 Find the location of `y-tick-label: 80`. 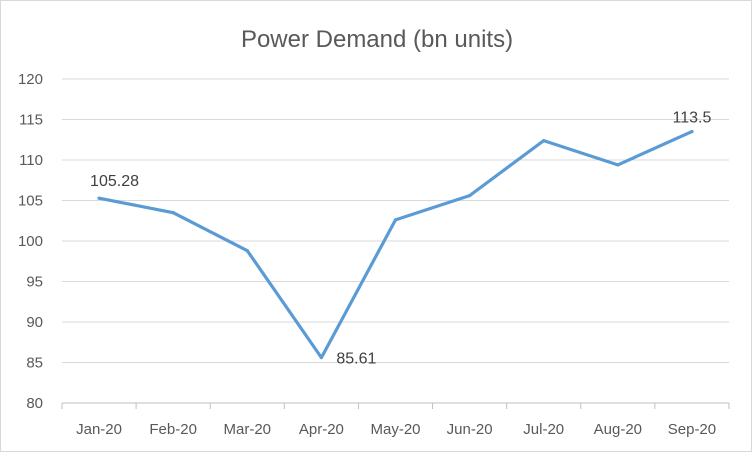

y-tick-label: 80 is located at coordinates (34, 403).